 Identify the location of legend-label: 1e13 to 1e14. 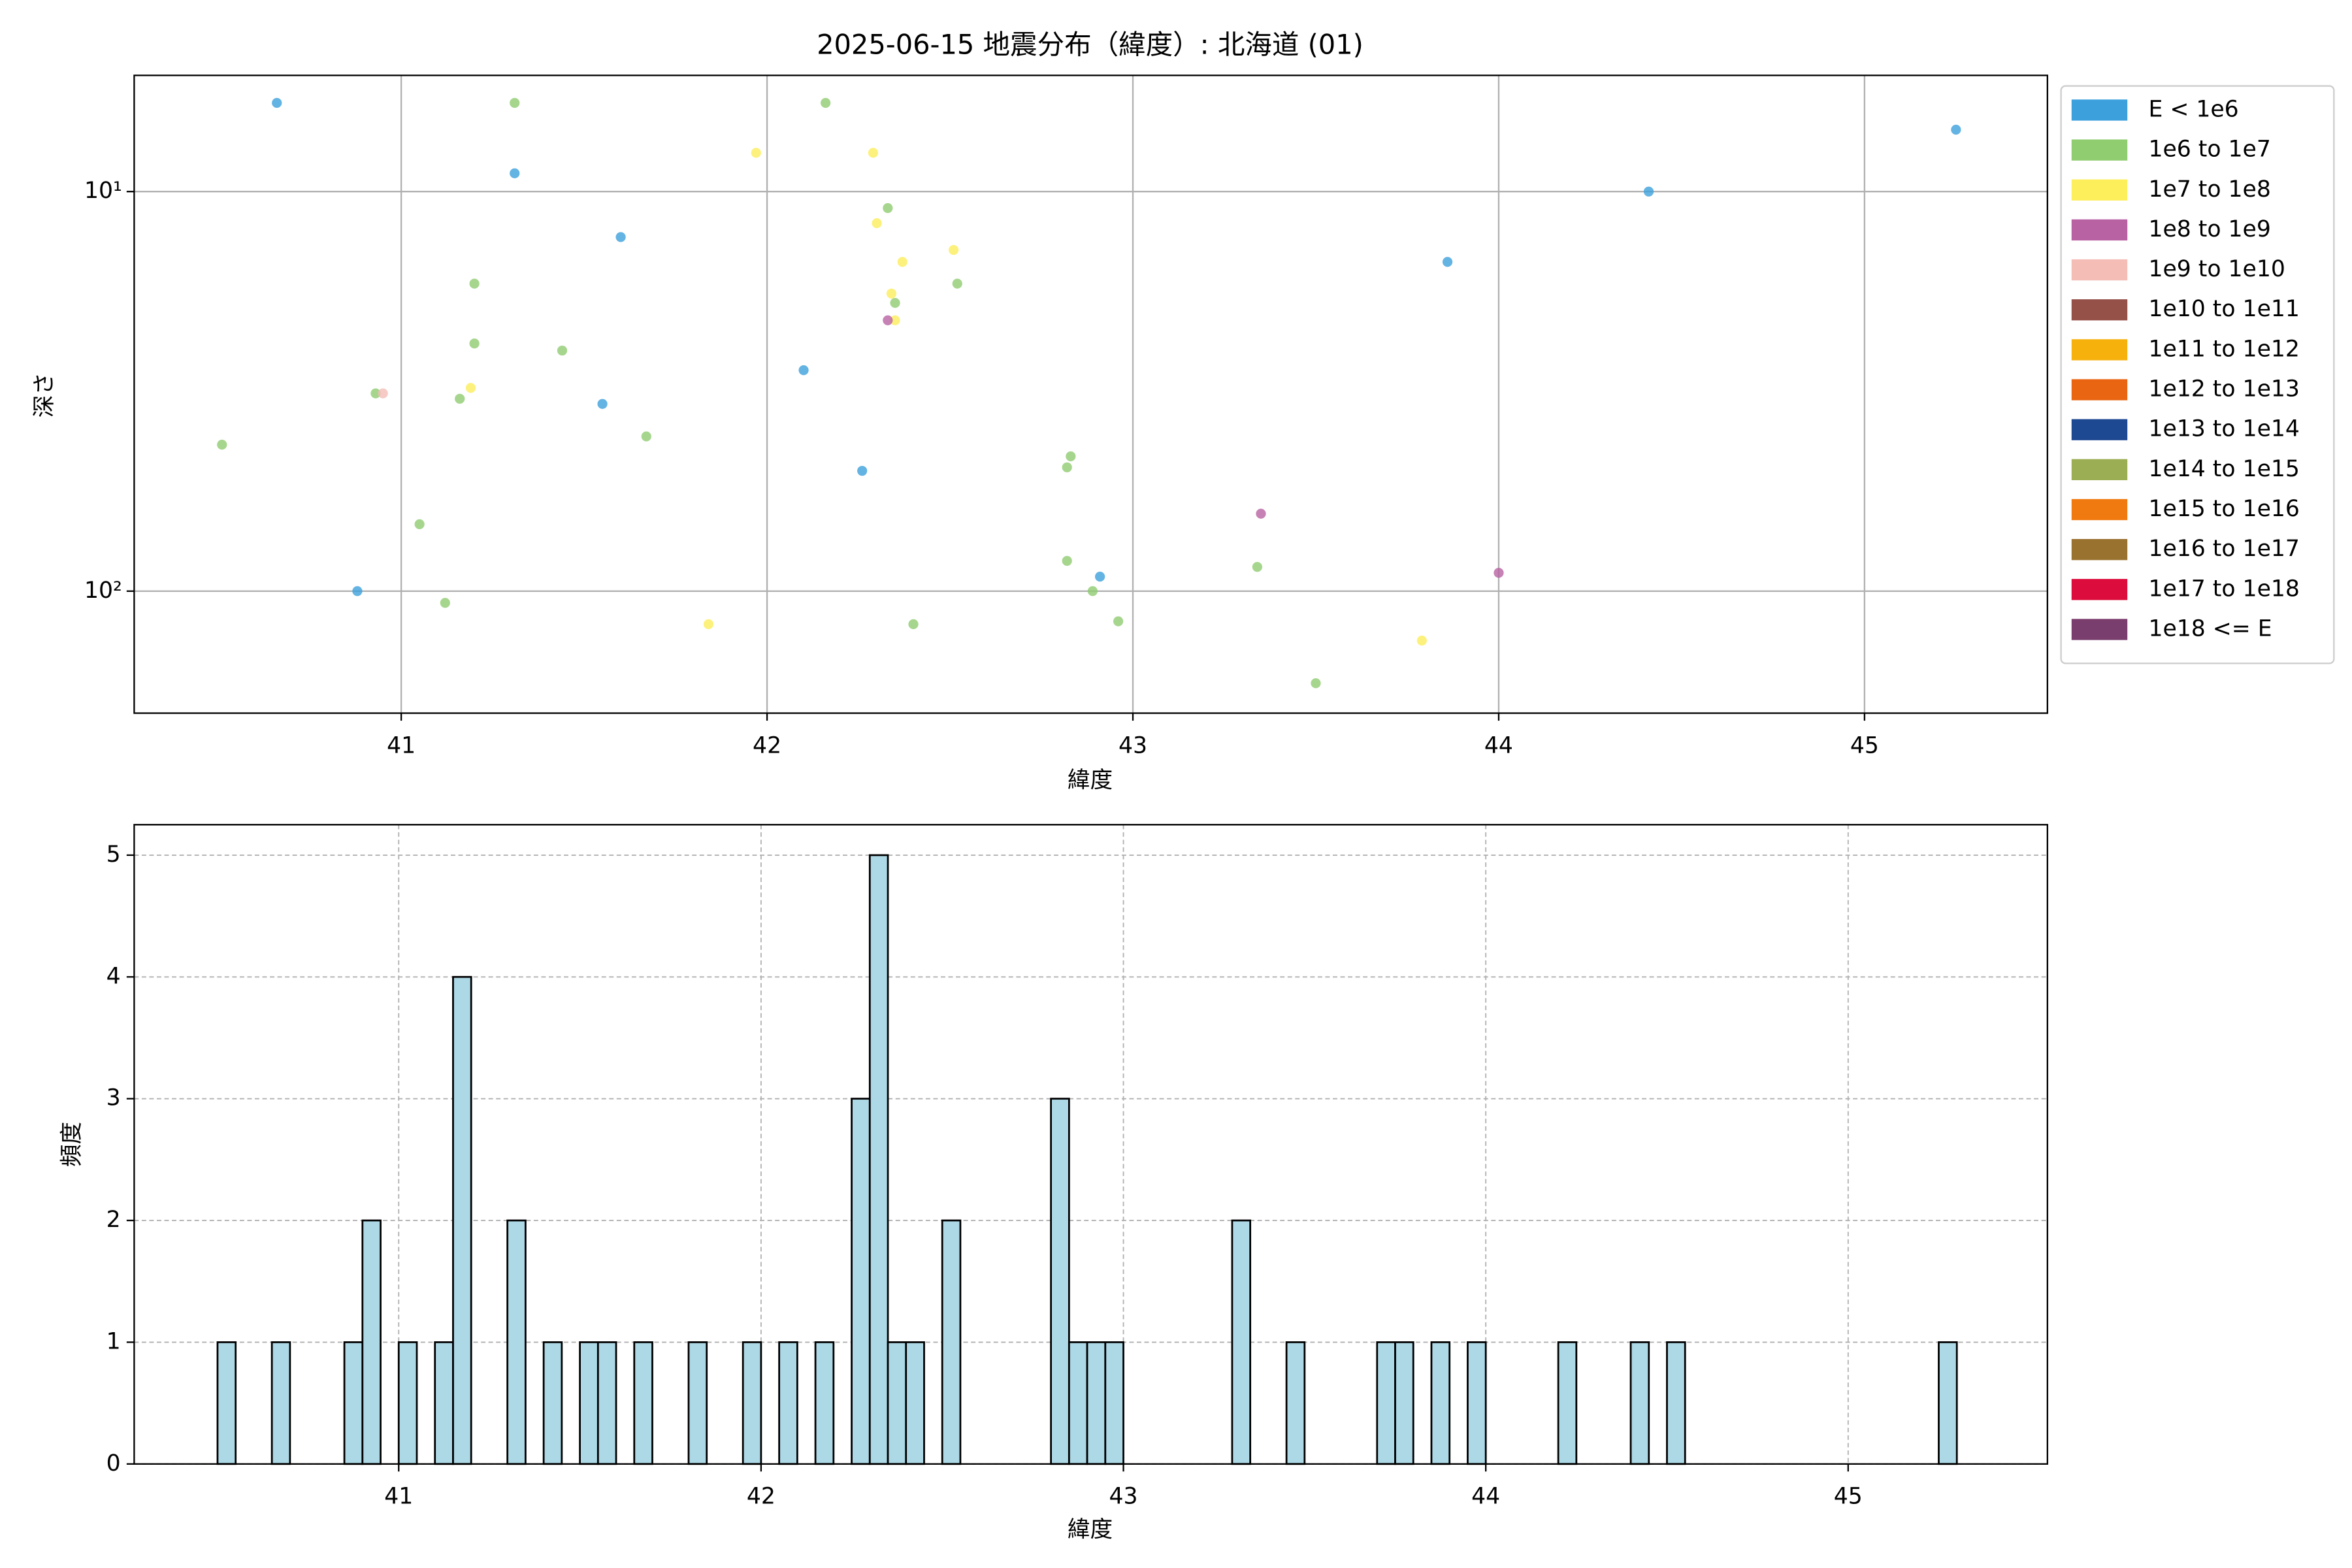
(2223, 429).